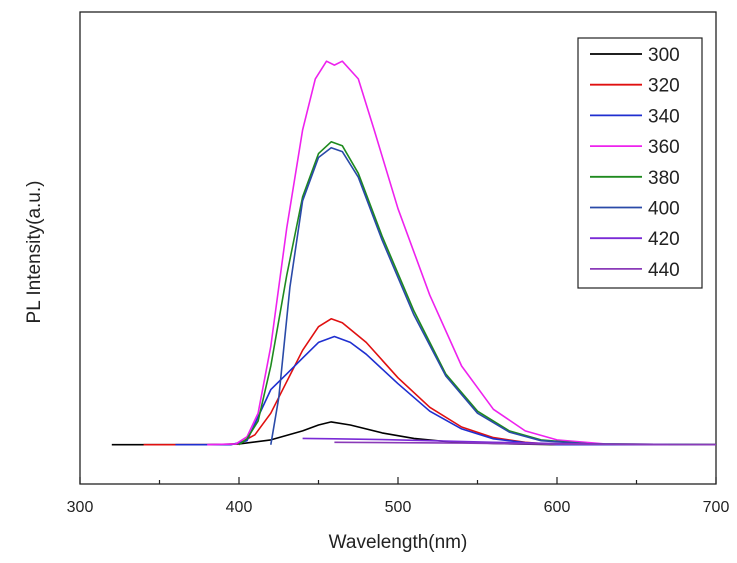 The image size is (737, 563). What do you see at coordinates (557, 507) in the screenshot?
I see `x-tick-label: 600` at bounding box center [557, 507].